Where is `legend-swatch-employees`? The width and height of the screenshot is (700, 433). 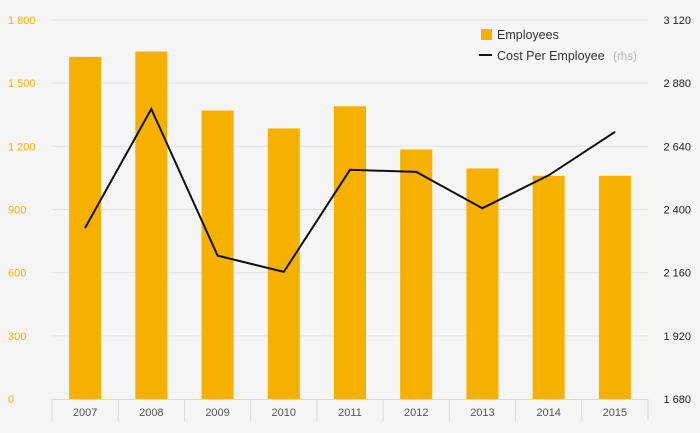
legend-swatch-employees is located at coordinates (486, 34).